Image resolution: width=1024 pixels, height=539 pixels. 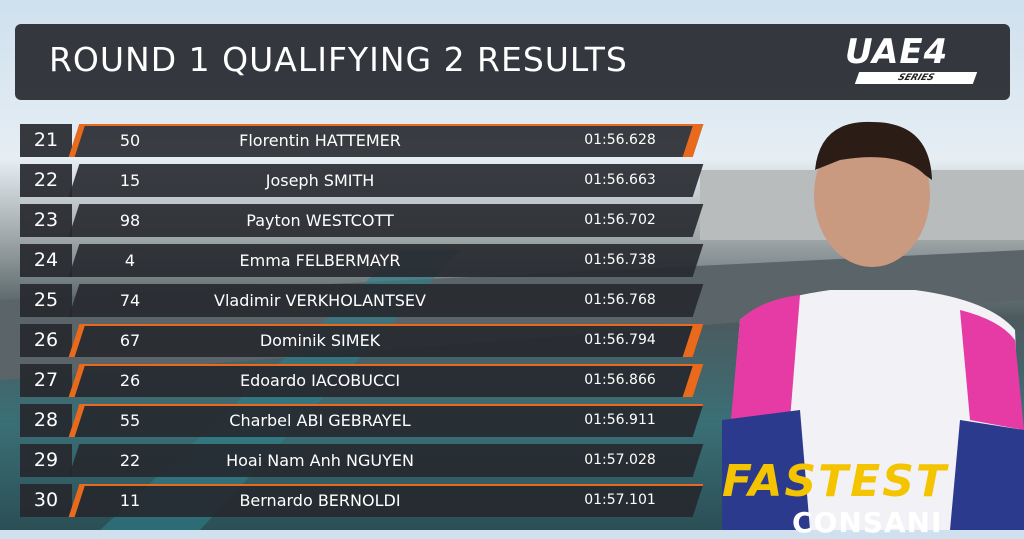 I want to click on driver-hair, so click(x=873, y=150).